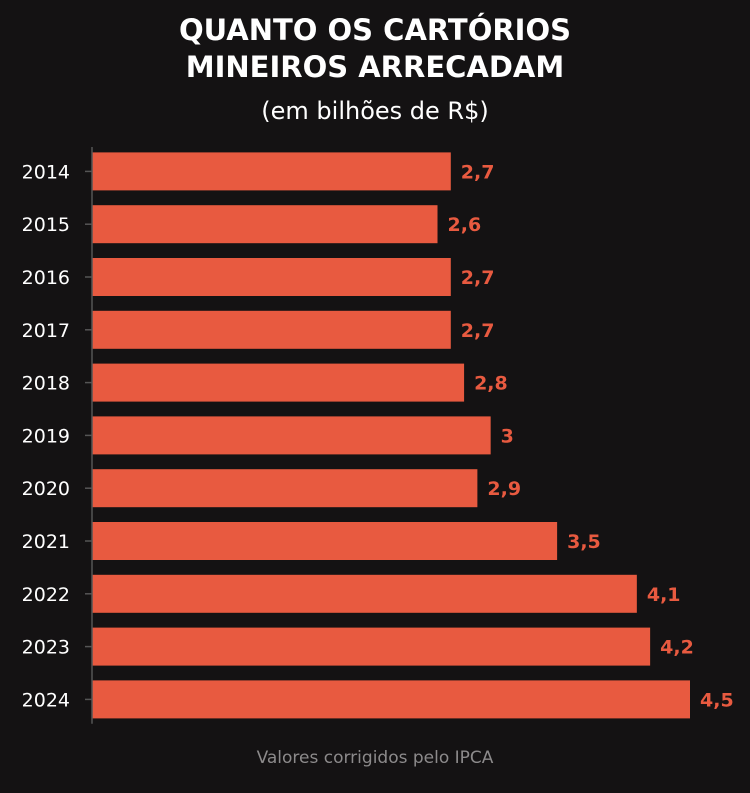  Describe the element at coordinates (375, 30) in the screenshot. I see `chart-title-line-1: QUANTO OS CARTÓRIOS` at that location.